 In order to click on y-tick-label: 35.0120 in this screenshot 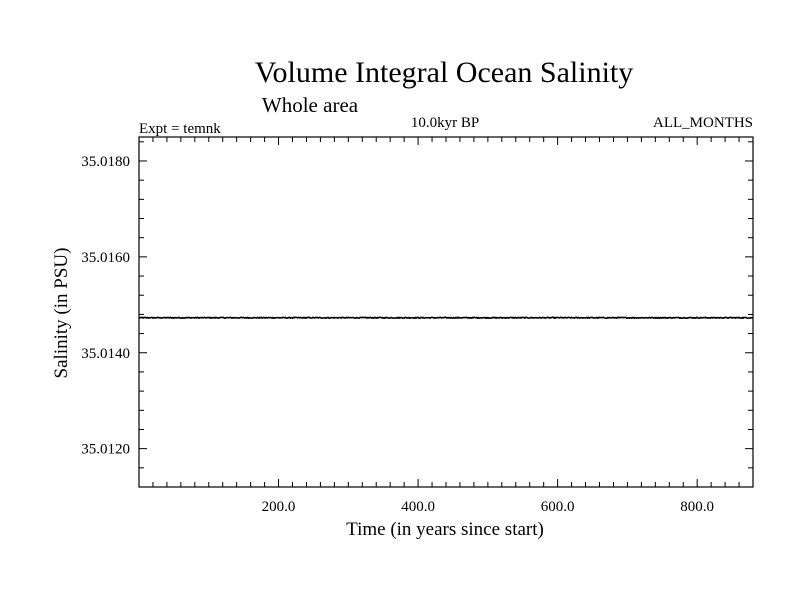, I will do `click(105, 450)`.